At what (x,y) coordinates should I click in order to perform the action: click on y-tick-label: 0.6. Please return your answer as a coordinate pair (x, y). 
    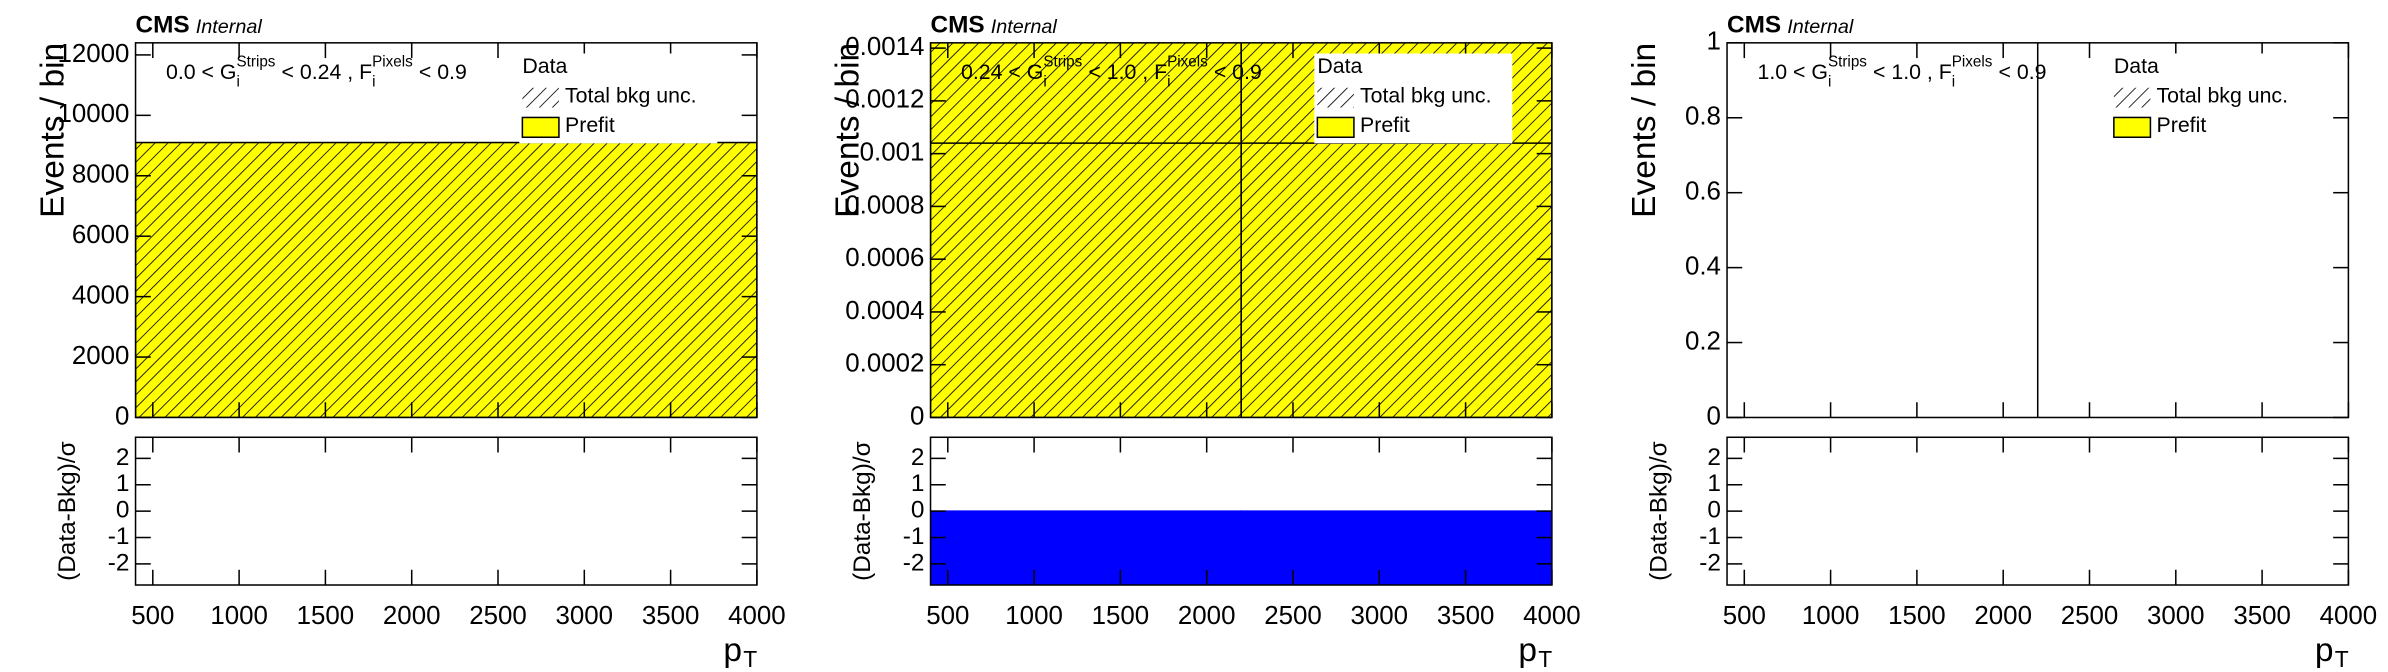
    Looking at the image, I should click on (1703, 192).